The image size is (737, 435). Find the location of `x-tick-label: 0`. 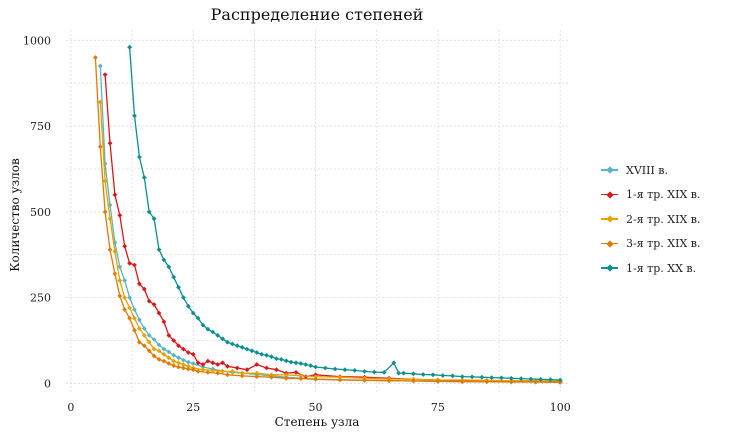

x-tick-label: 0 is located at coordinates (70, 407).